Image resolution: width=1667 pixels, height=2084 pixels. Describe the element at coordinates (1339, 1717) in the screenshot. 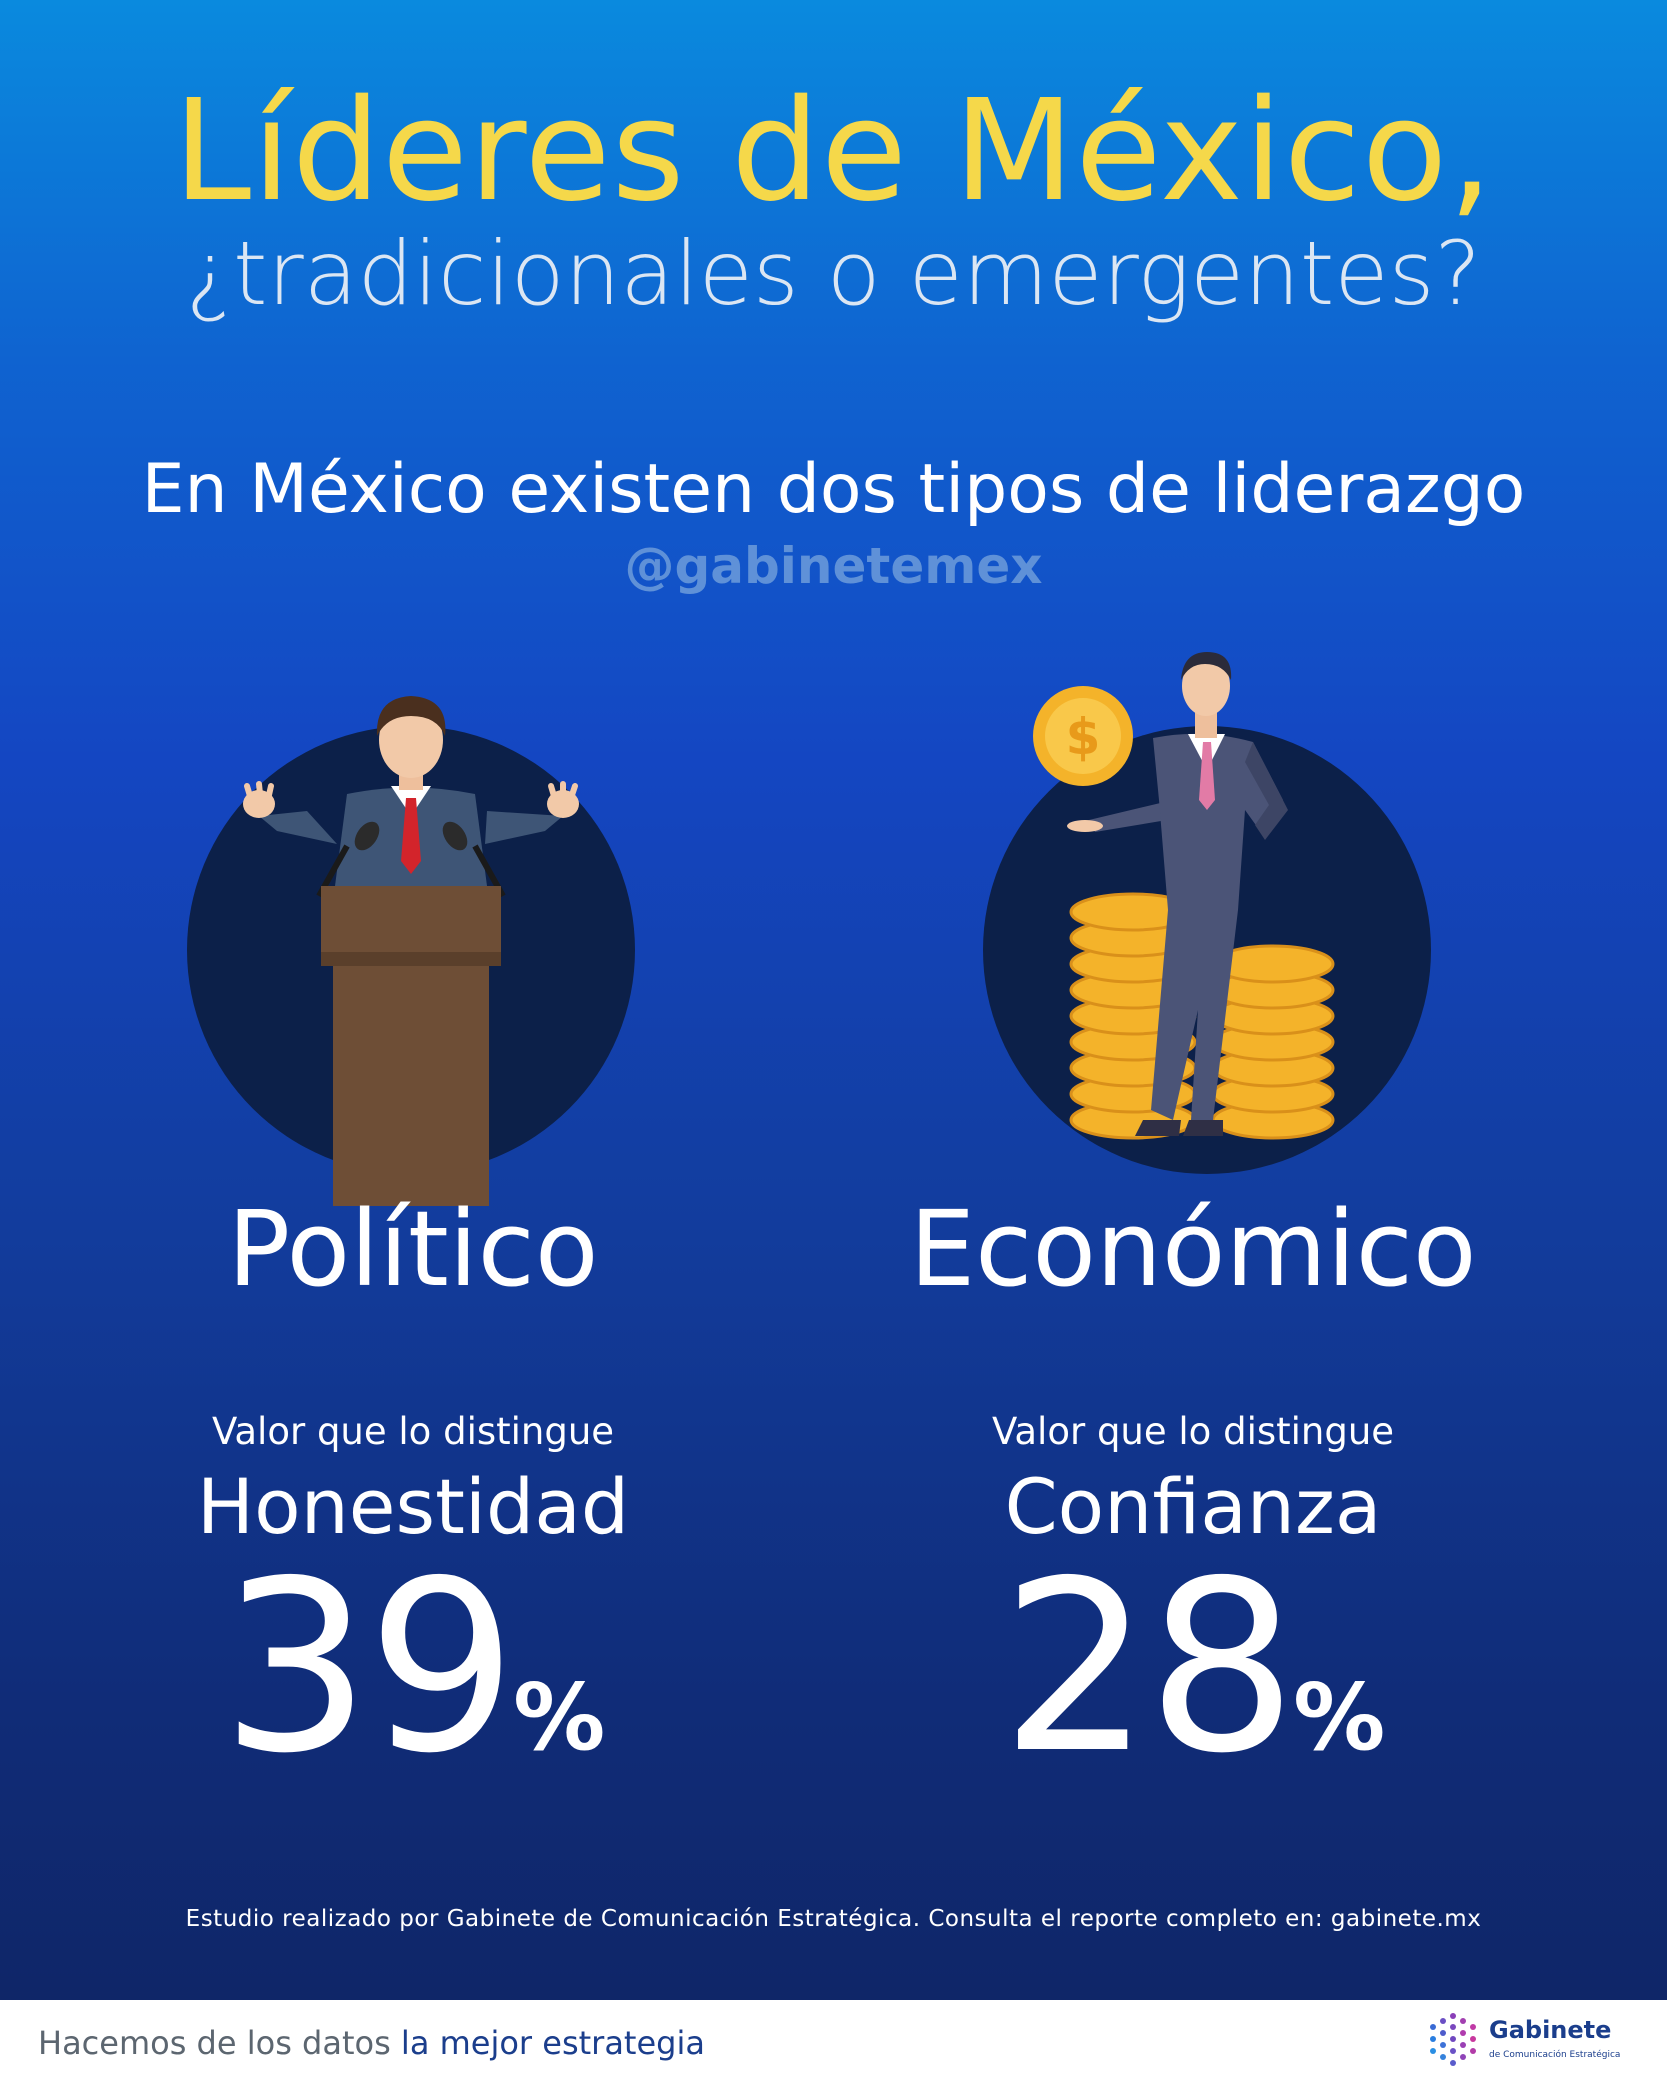

I see `percent-sign-economico: %` at that location.